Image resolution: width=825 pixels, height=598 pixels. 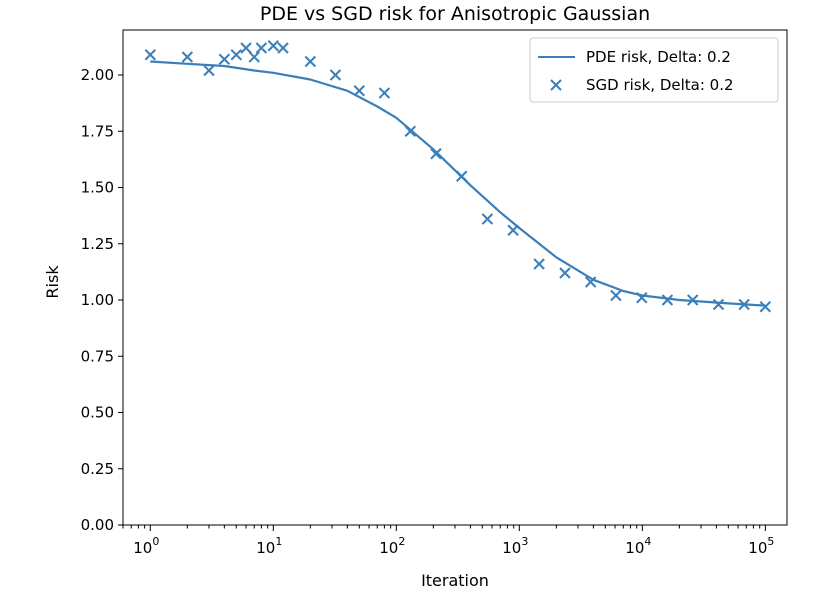 What do you see at coordinates (647, 541) in the screenshot?
I see `x-tick-exponent: 4` at bounding box center [647, 541].